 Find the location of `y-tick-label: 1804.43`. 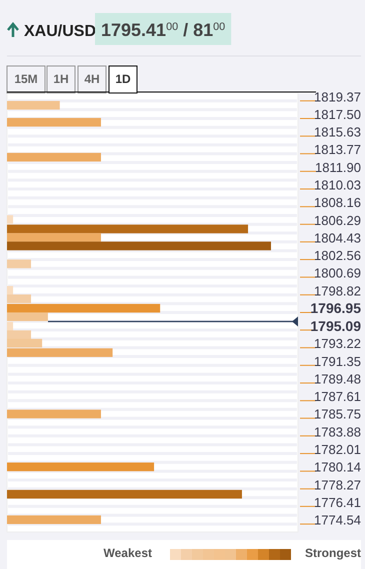

y-tick-label: 1804.43 is located at coordinates (337, 238).